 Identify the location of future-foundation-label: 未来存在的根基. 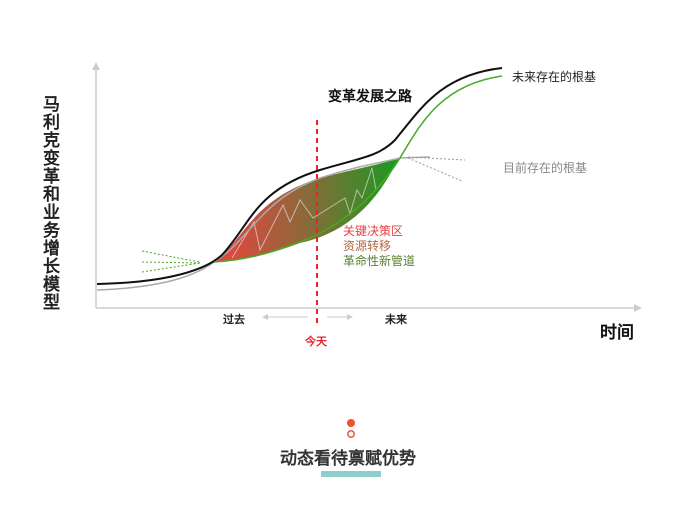
(554, 77).